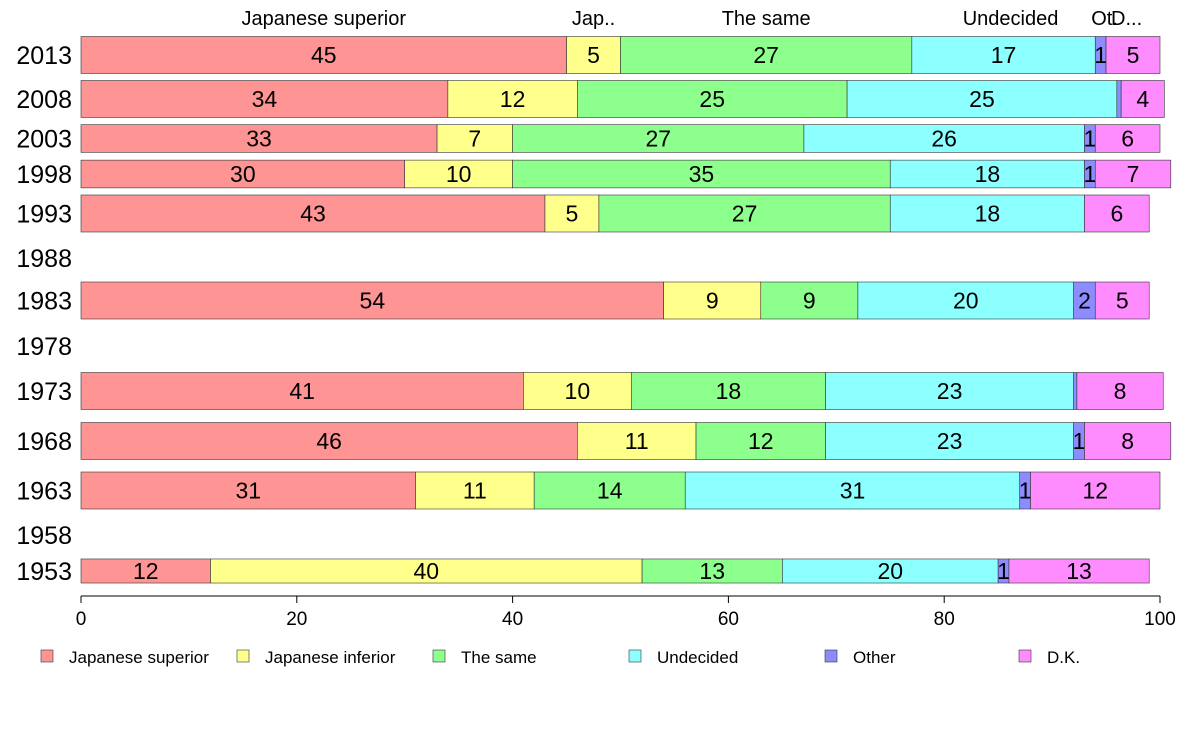 The height and width of the screenshot is (736, 1188). Describe the element at coordinates (950, 391) in the screenshot. I see `data-label-1973-undecided: 23` at that location.